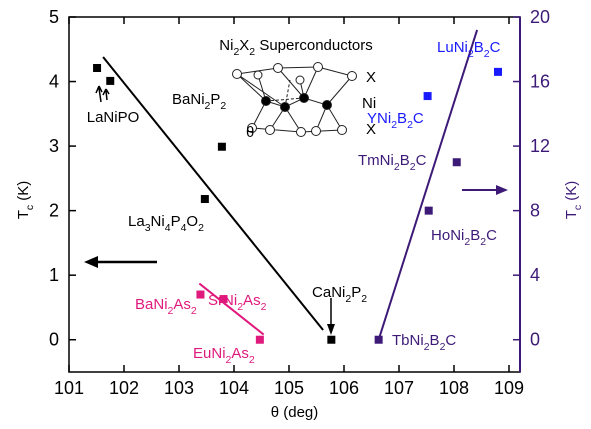 Image resolution: width=591 pixels, height=429 pixels. Describe the element at coordinates (339, 294) in the screenshot. I see `point-label: CaNi2P2` at that location.